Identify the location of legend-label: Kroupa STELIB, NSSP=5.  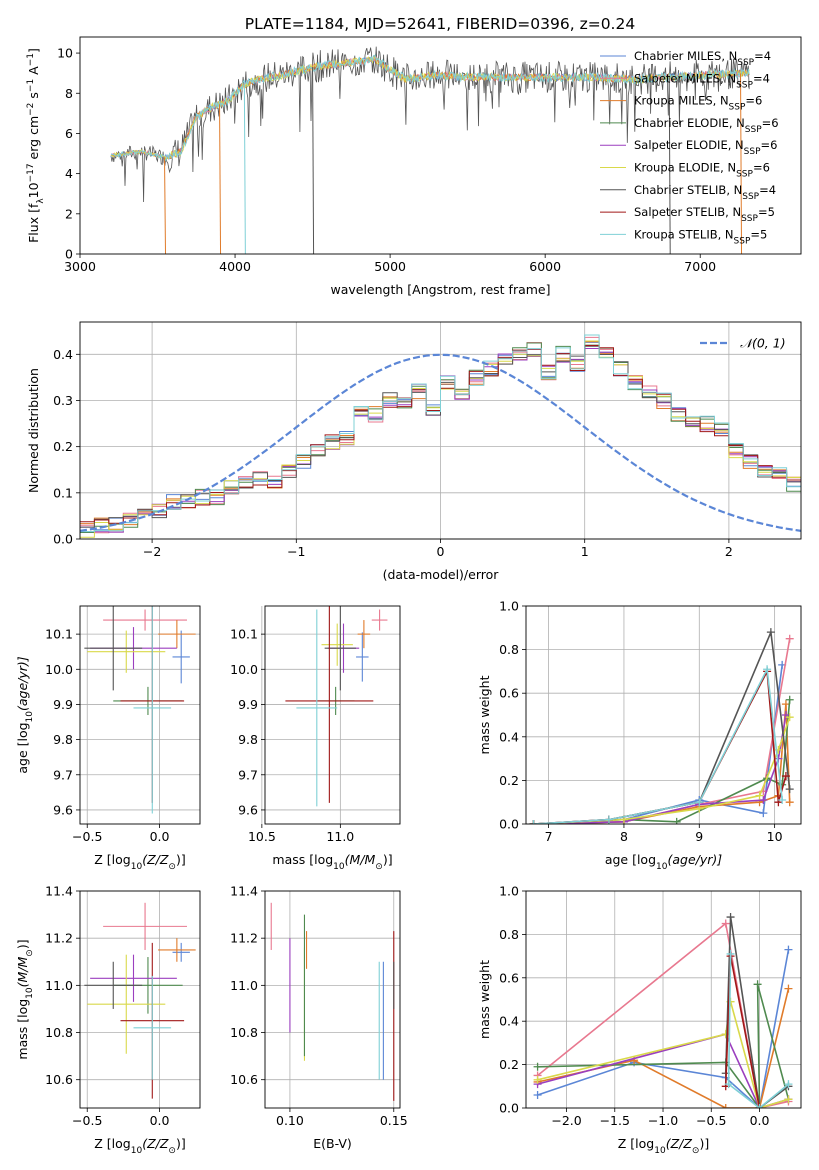
(700, 236).